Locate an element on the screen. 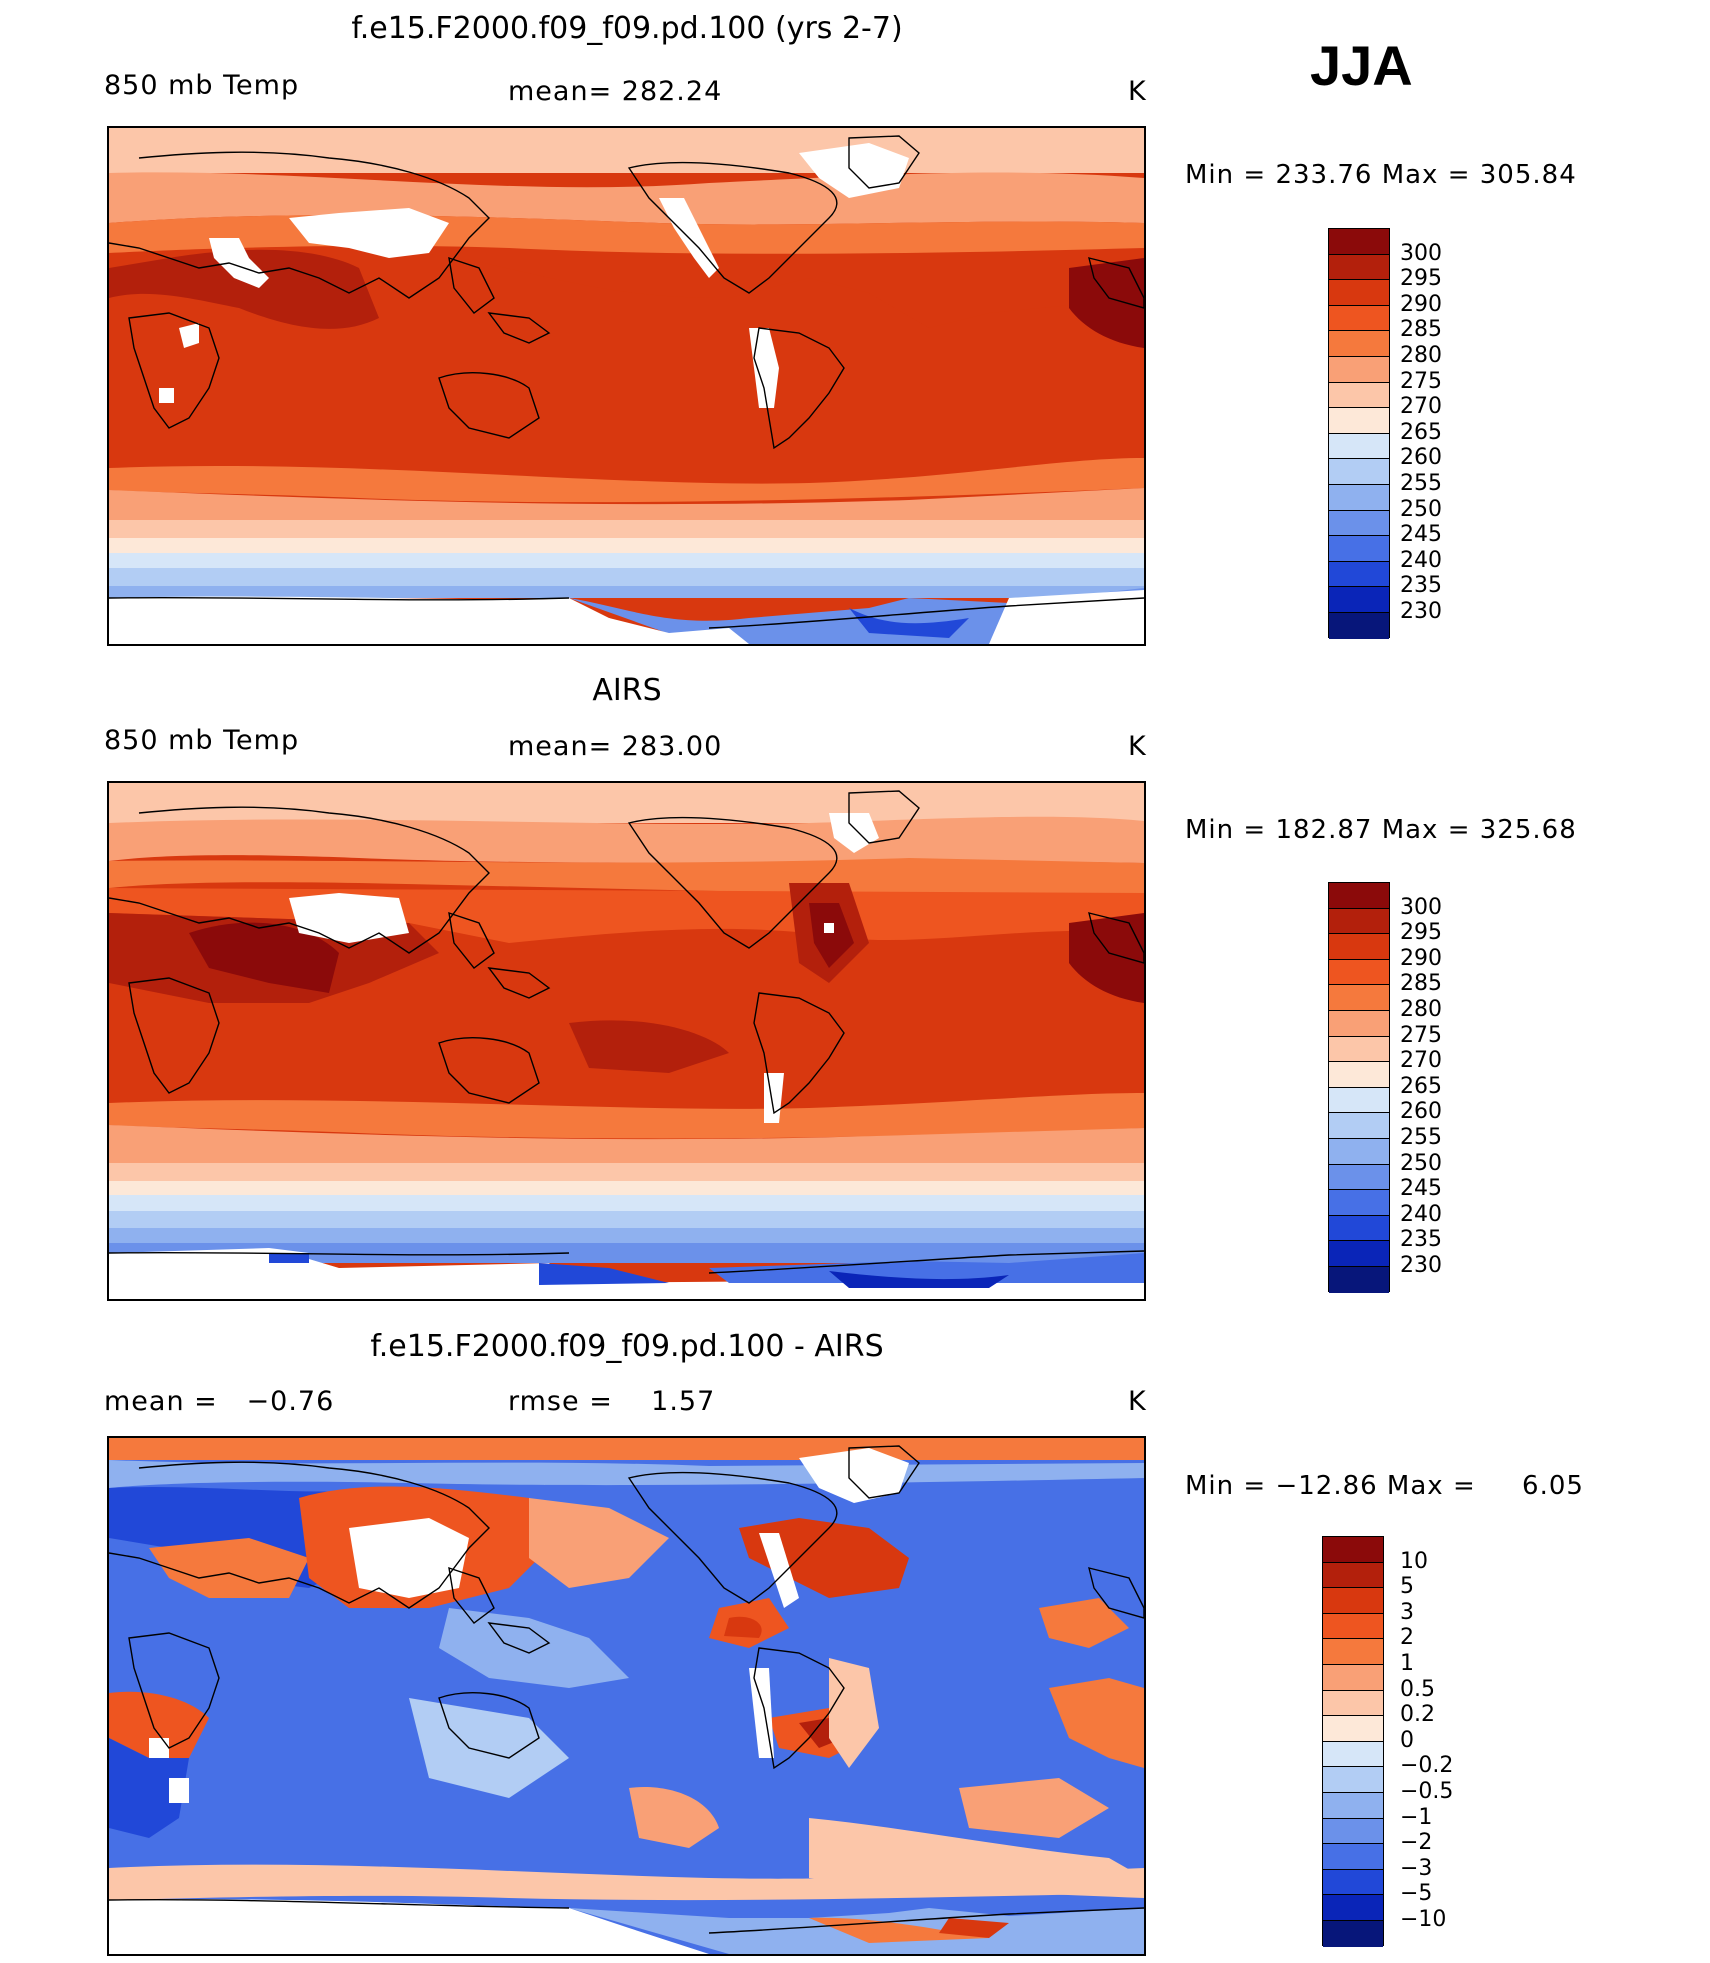 The width and height of the screenshot is (1710, 1963). panel-title: AIRS is located at coordinates (627, 690).